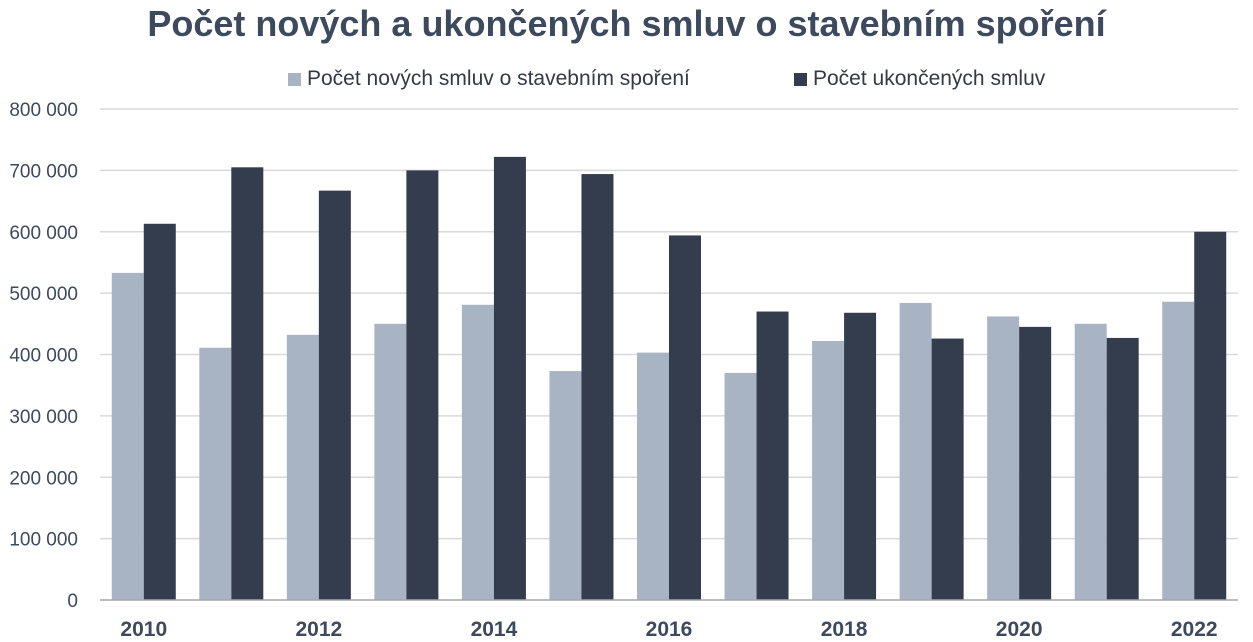 This screenshot has width=1253, height=642. What do you see at coordinates (43, 233) in the screenshot?
I see `y-tick-label: 600 000` at bounding box center [43, 233].